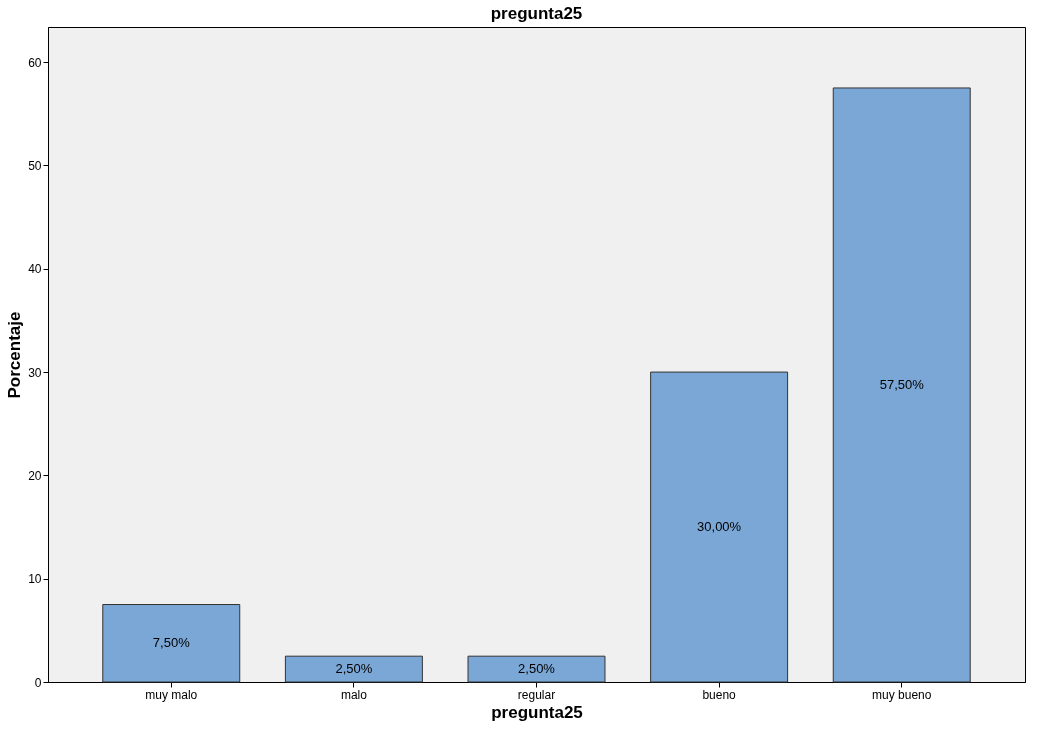  What do you see at coordinates (354, 694) in the screenshot?
I see `x-tick-label: malo` at bounding box center [354, 694].